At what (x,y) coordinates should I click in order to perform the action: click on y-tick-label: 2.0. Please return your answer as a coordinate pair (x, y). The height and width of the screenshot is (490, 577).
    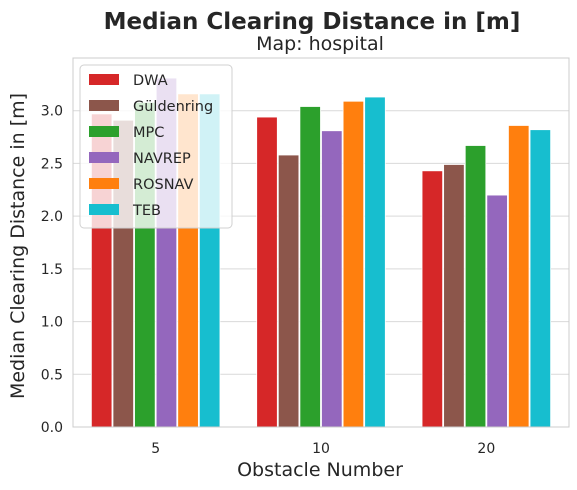
    Looking at the image, I should click on (52, 217).